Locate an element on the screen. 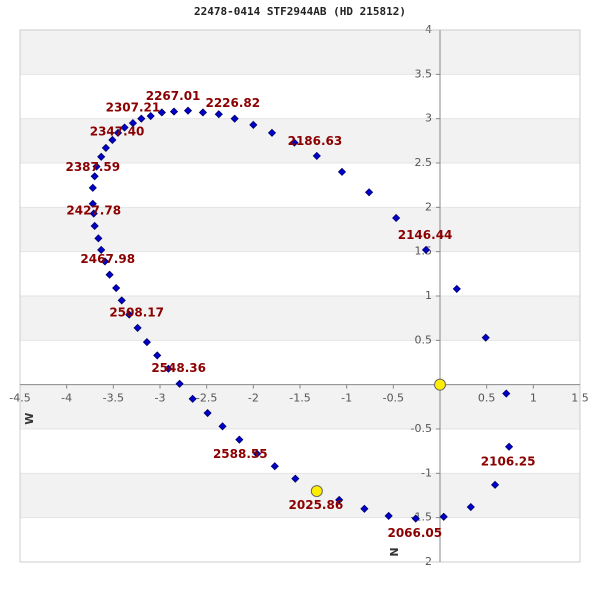  annotation: 2467.98 is located at coordinates (107, 259).